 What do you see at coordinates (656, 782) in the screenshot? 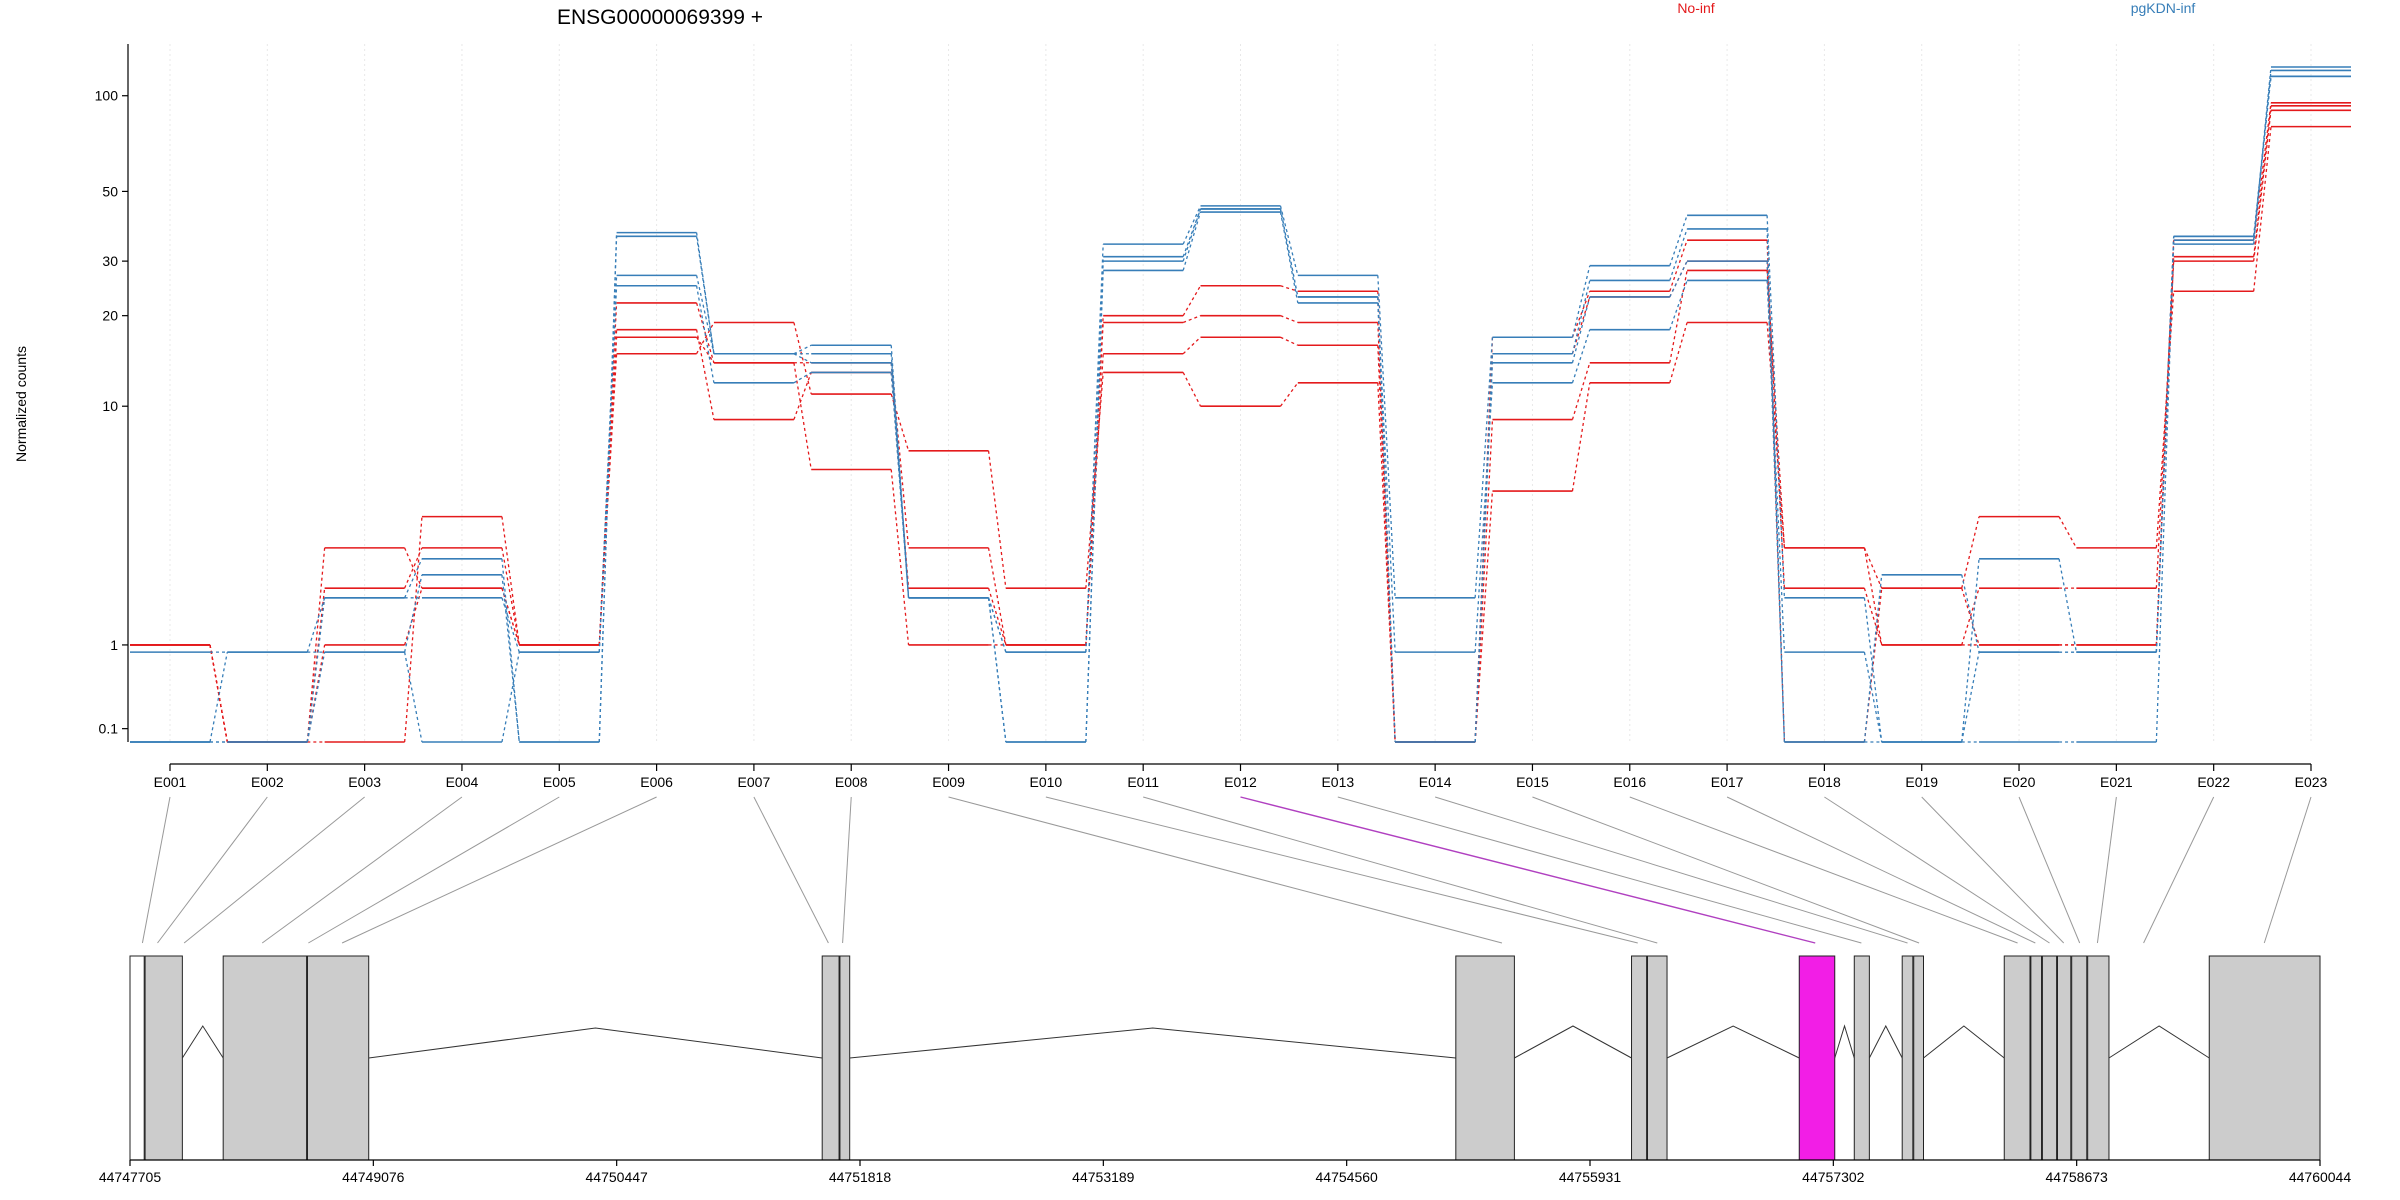
I see `x-tick-label: E006` at bounding box center [656, 782].